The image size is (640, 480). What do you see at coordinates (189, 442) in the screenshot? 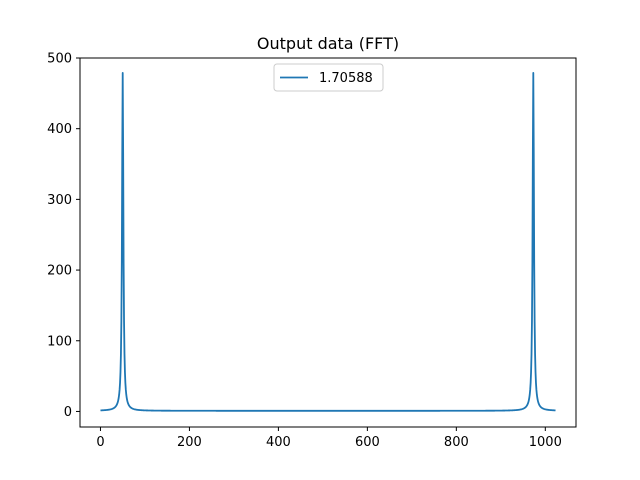
I see `x-tick-label: 200` at bounding box center [189, 442].